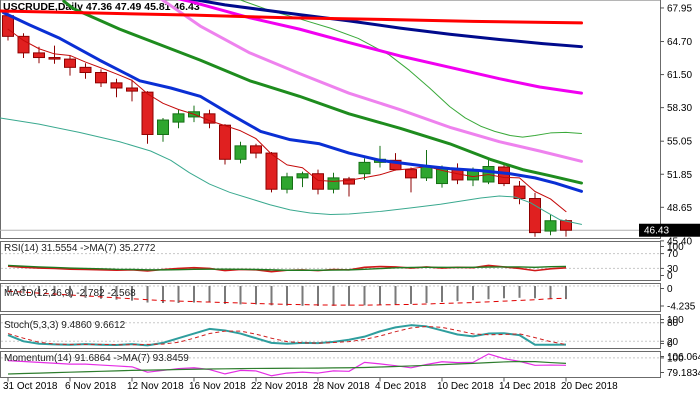  Describe the element at coordinates (670, 289) in the screenshot. I see `macd-axis-label: 0` at that location.